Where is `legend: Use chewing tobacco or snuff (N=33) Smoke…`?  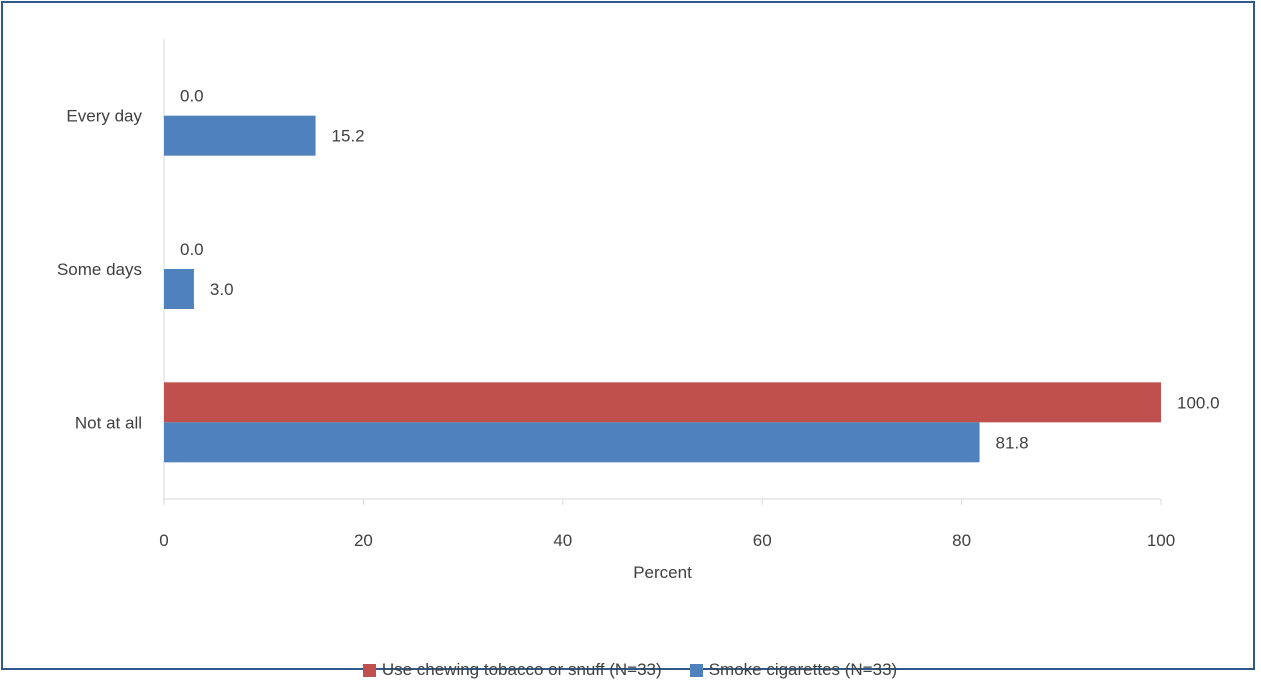 legend: Use chewing tobacco or snuff (N=33) Smoke… is located at coordinates (630, 670).